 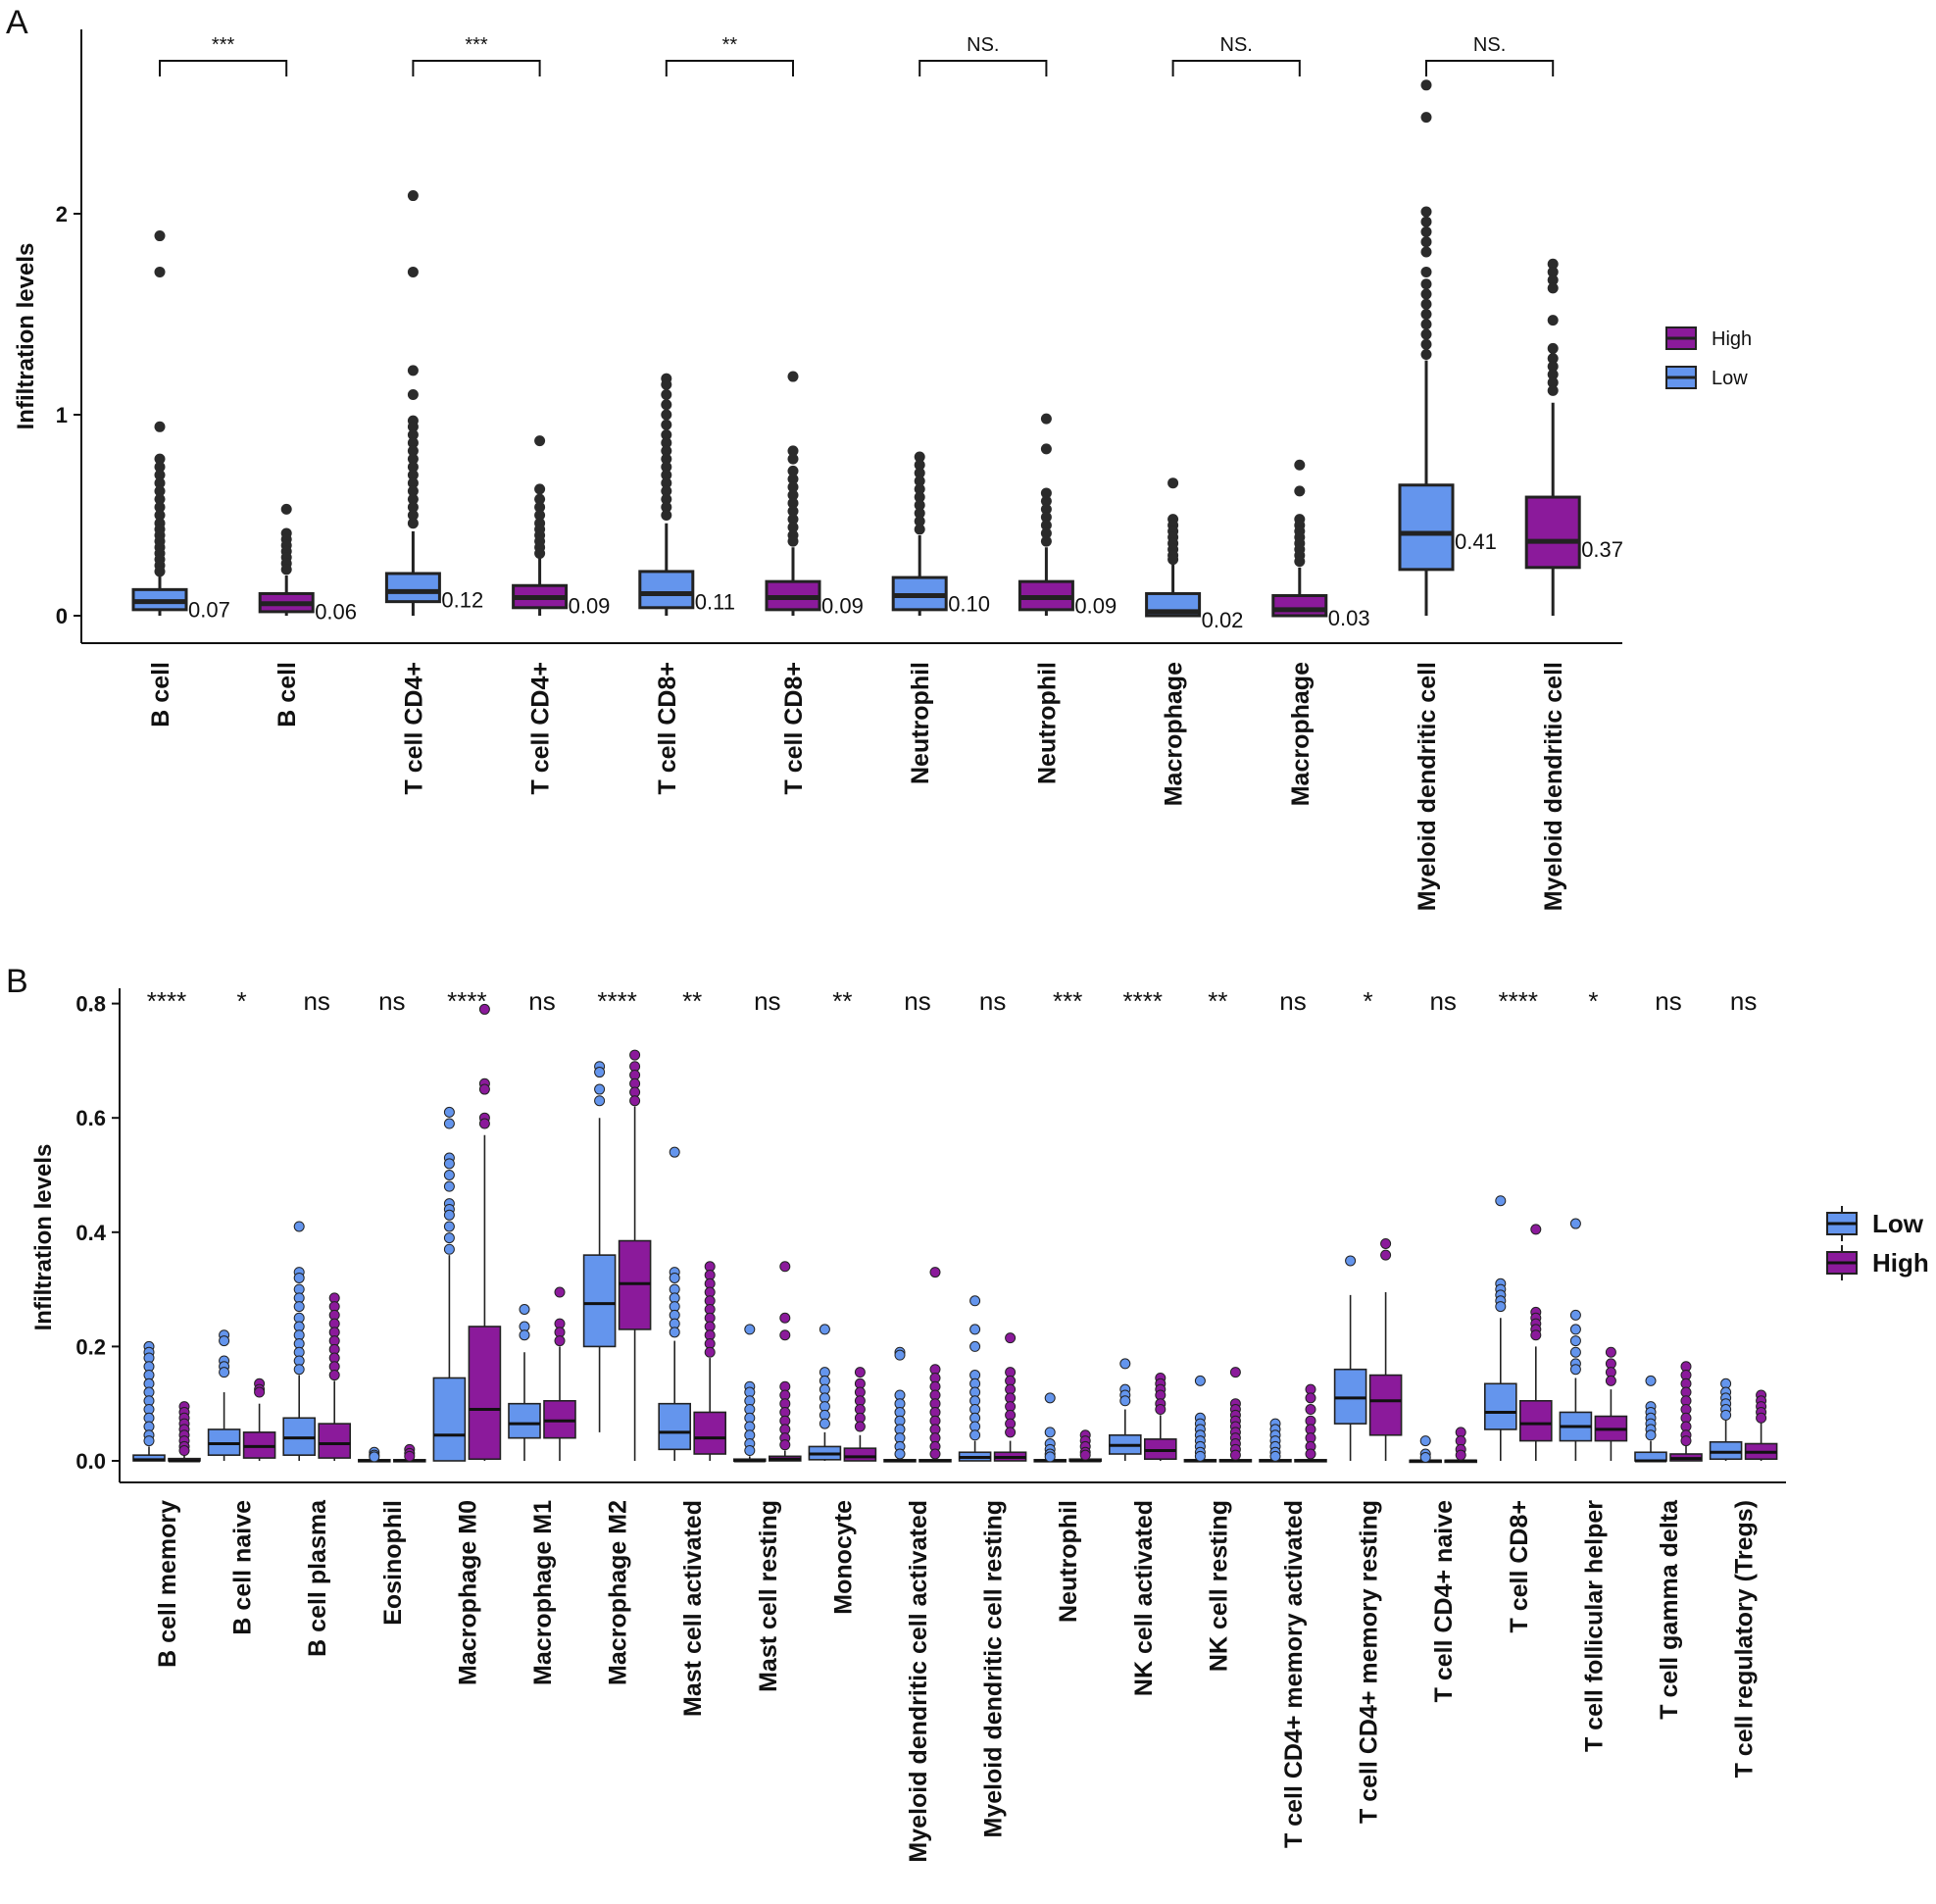 What do you see at coordinates (1236, 55) in the screenshot?
I see `significance-bracket: NS.` at bounding box center [1236, 55].